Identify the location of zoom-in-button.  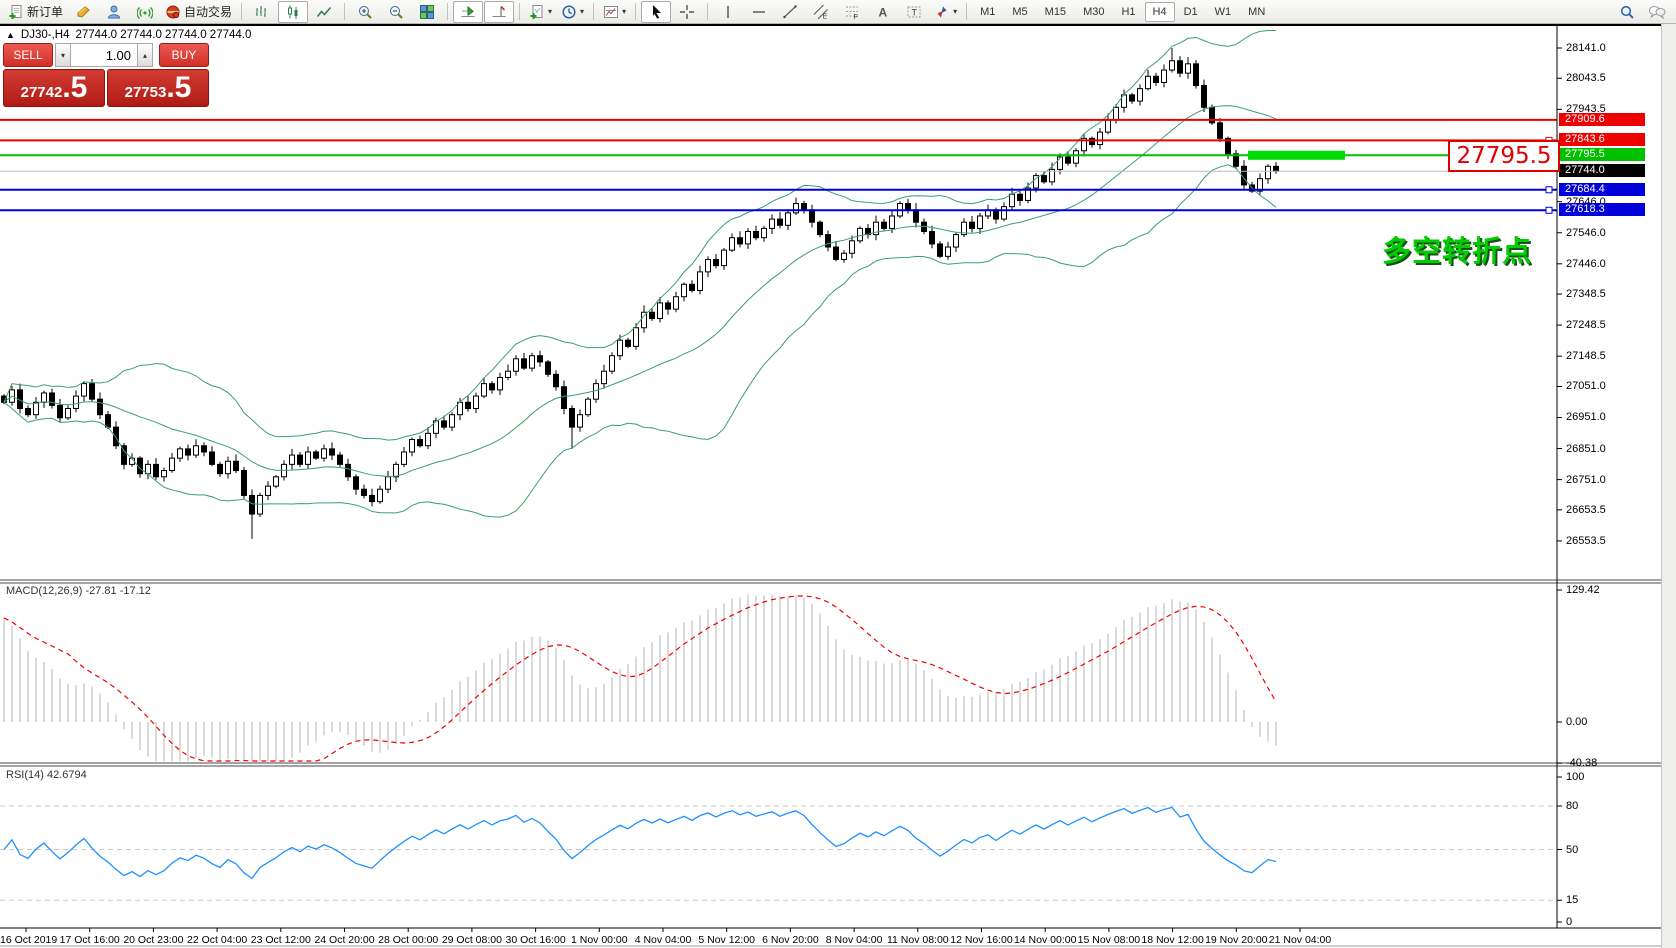
(365, 12).